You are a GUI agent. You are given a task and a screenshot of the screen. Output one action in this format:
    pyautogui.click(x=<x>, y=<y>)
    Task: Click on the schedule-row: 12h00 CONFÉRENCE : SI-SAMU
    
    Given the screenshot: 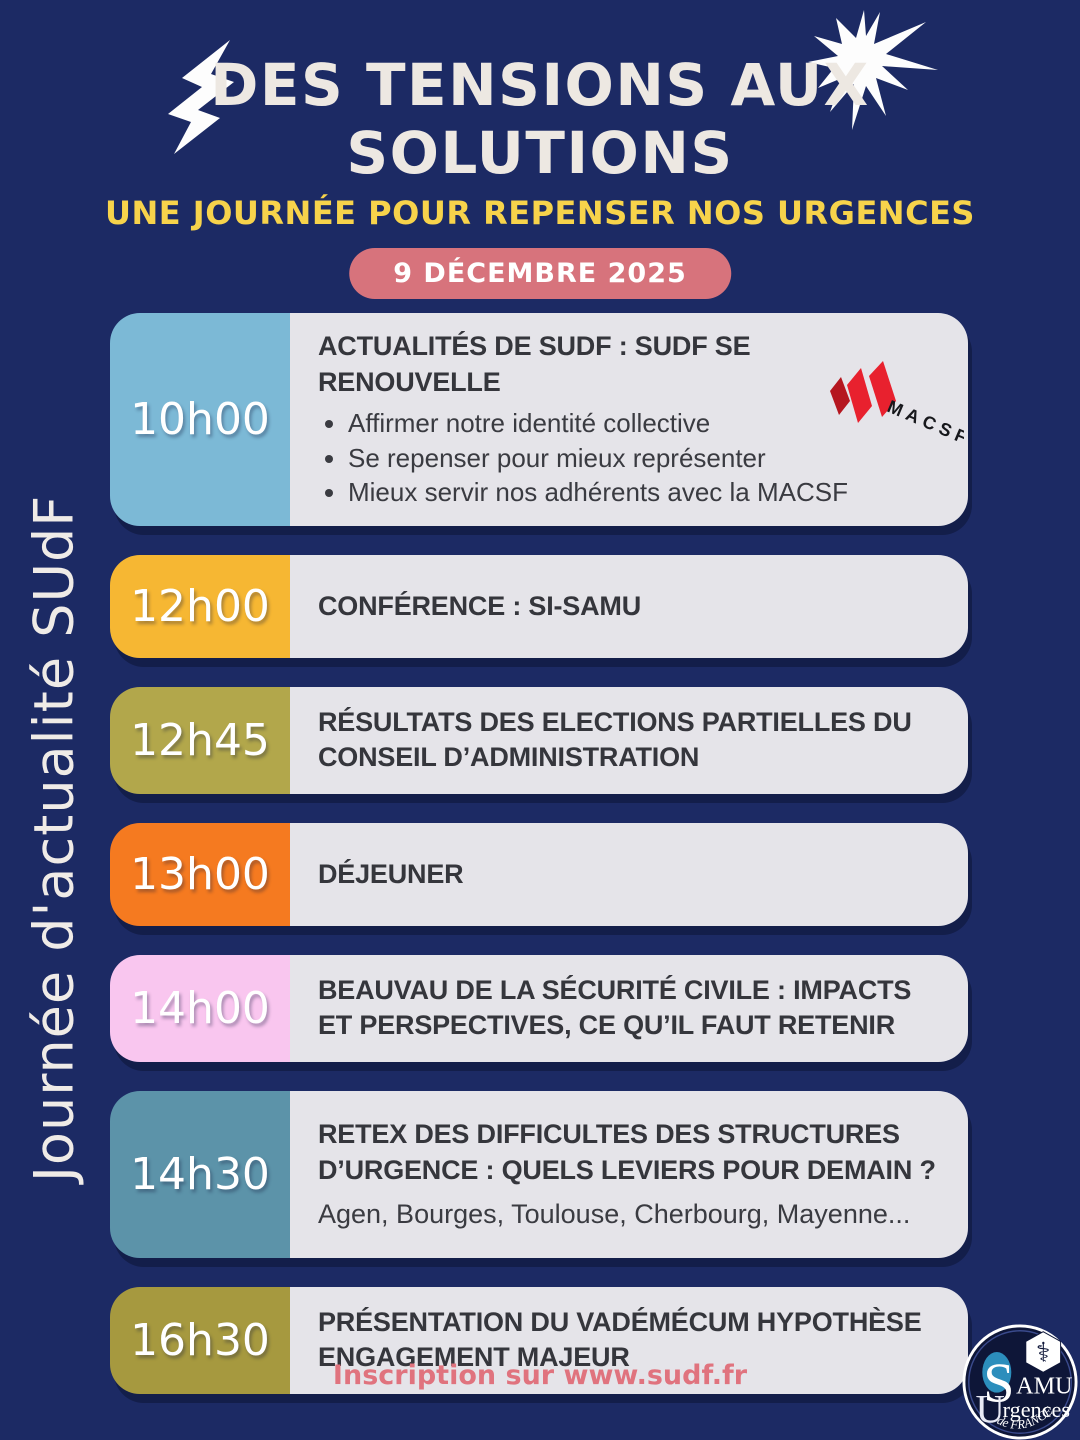 What is the action you would take?
    pyautogui.click(x=539, y=606)
    